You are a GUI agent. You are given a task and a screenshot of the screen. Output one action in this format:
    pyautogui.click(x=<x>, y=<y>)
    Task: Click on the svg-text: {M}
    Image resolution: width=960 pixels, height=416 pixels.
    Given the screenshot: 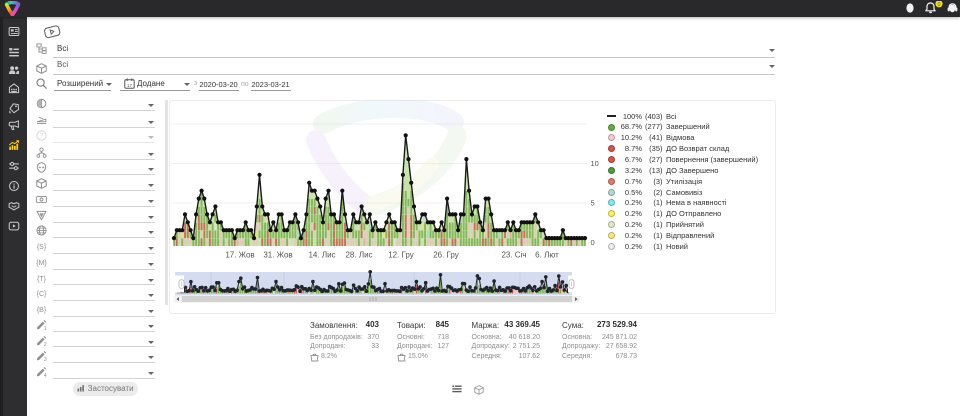 What is the action you would take?
    pyautogui.click(x=41, y=263)
    